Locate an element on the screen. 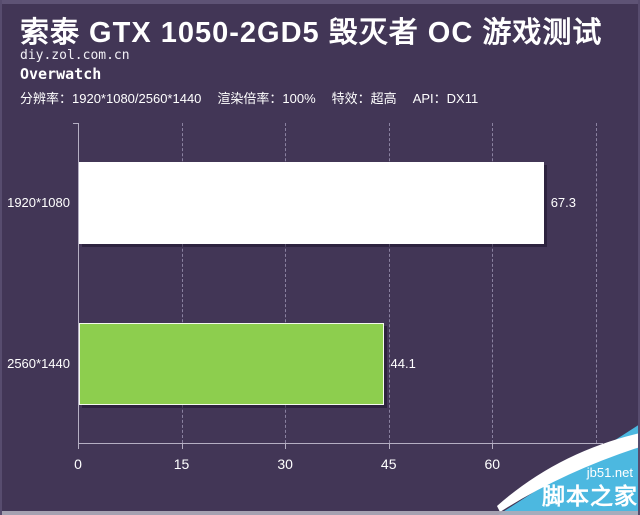  source-site: diy.zol.com.cn is located at coordinates (75, 55).